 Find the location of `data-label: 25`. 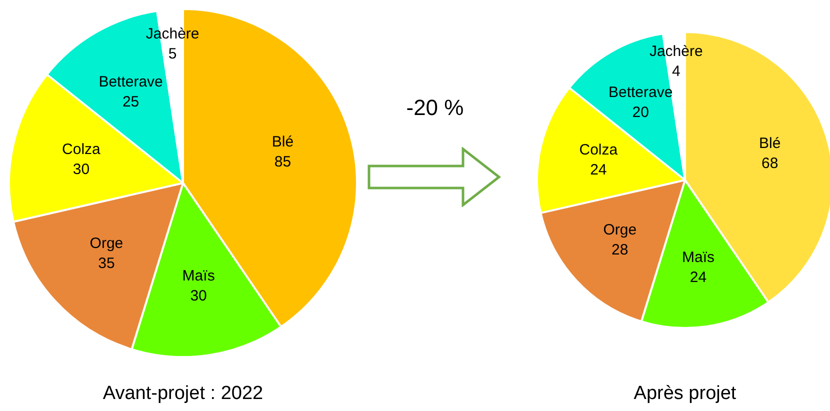

data-label: 25 is located at coordinates (131, 102).